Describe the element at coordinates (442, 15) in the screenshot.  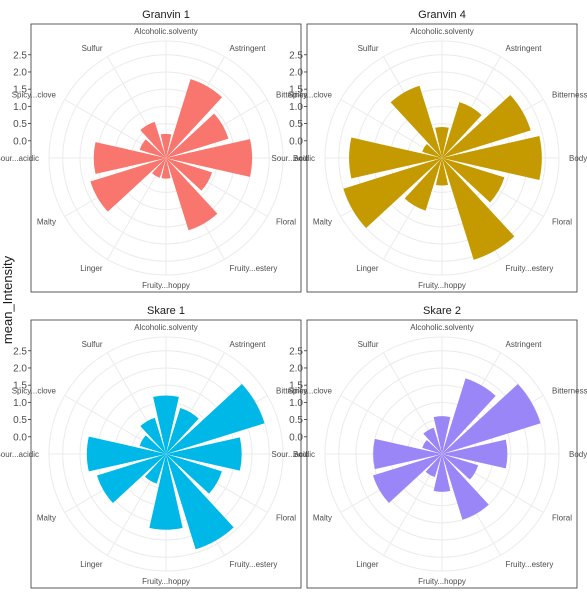
I see `panel-title: Granvin 4` at that location.